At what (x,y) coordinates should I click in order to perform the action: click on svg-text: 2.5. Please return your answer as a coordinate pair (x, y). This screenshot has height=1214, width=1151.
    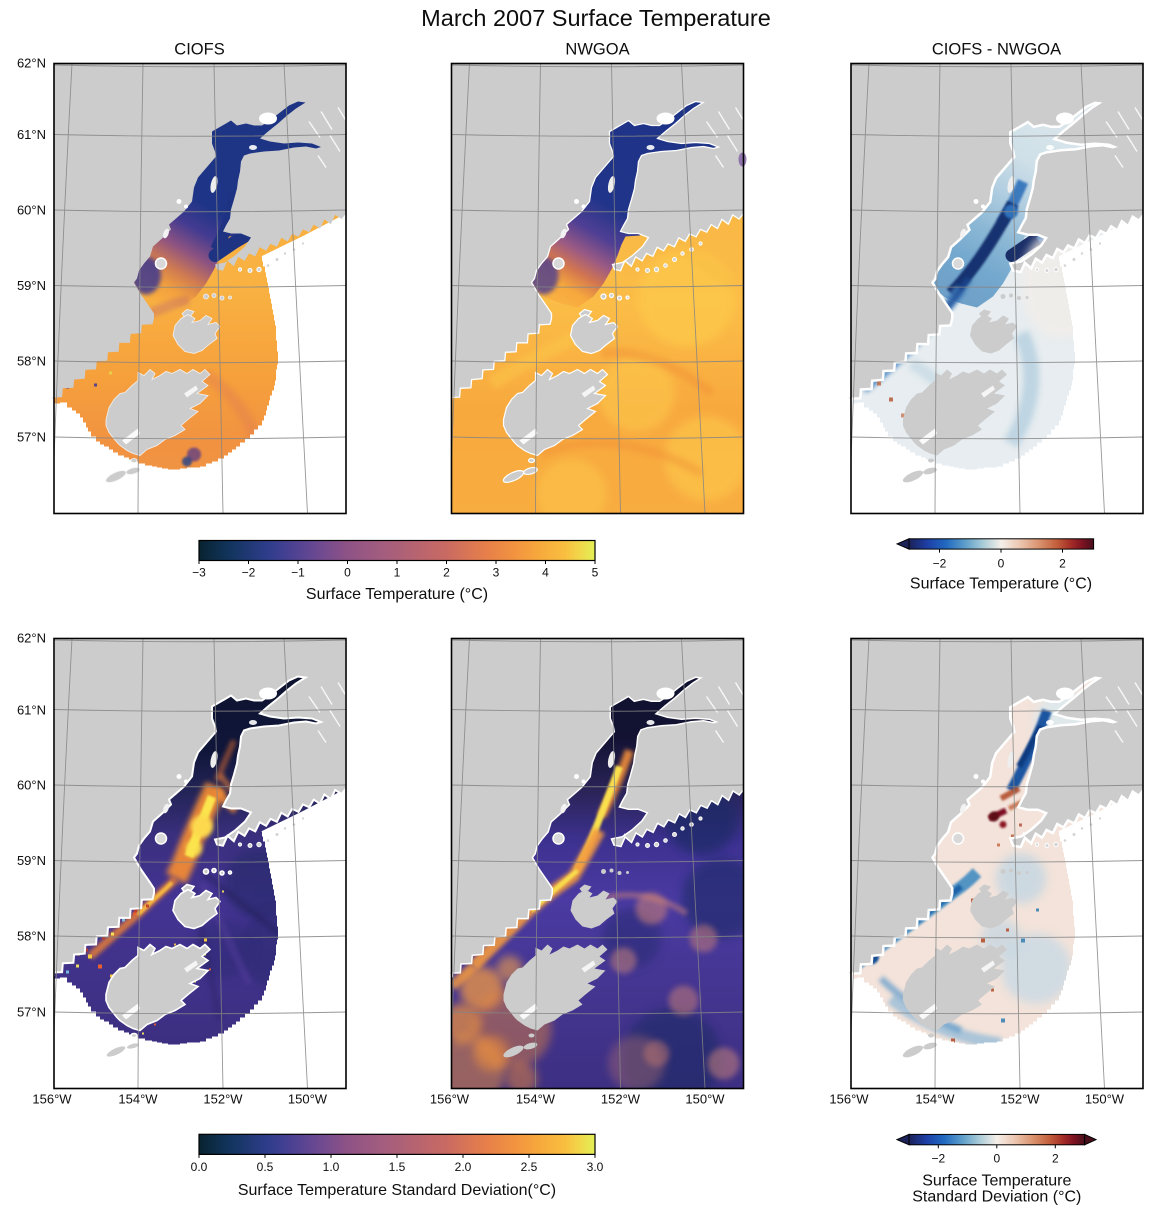
    Looking at the image, I should click on (529, 1167).